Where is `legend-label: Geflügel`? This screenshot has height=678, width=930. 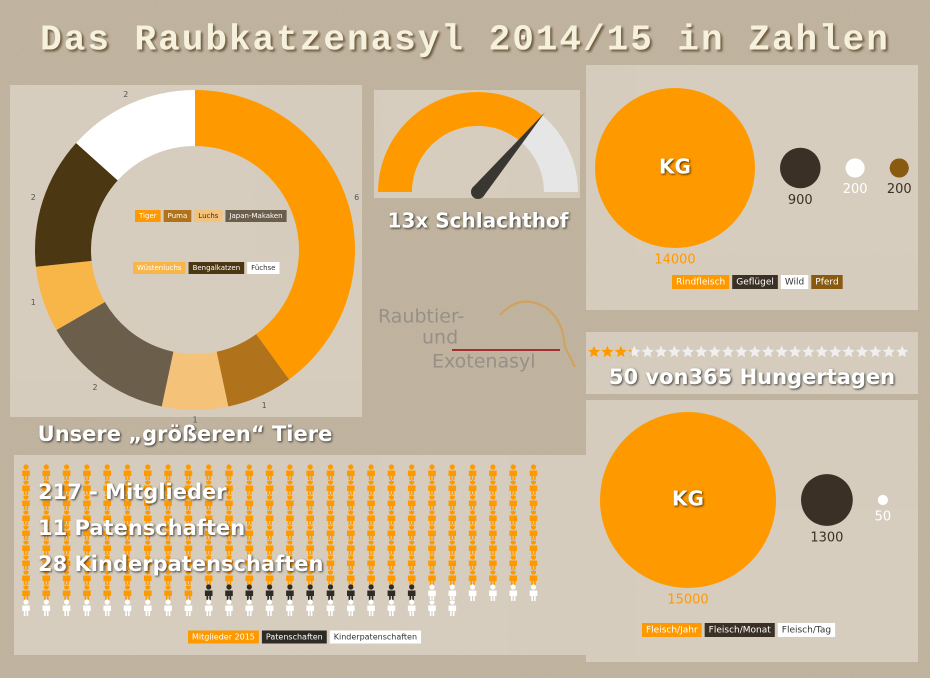 legend-label: Geflügel is located at coordinates (755, 283).